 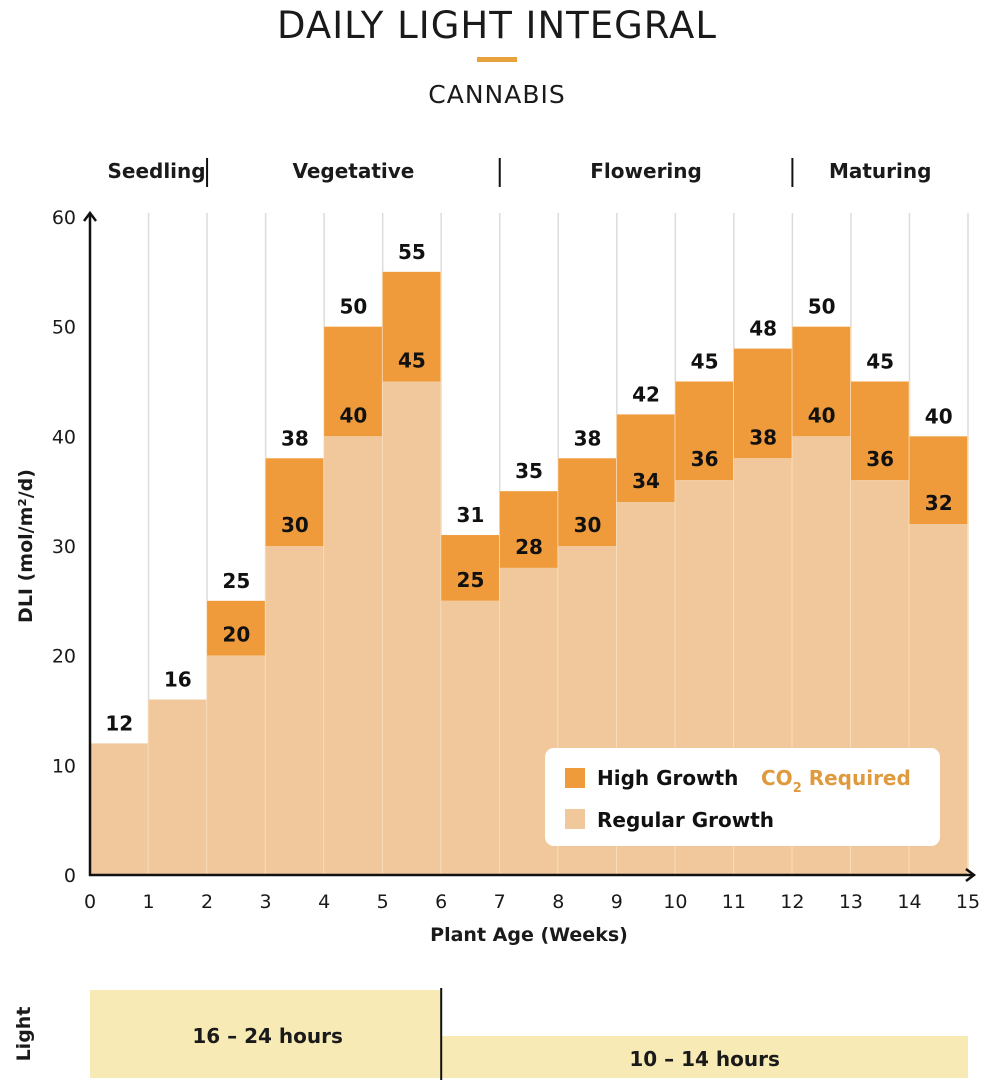 I want to click on y-tick-label: 20, so click(x=64, y=657).